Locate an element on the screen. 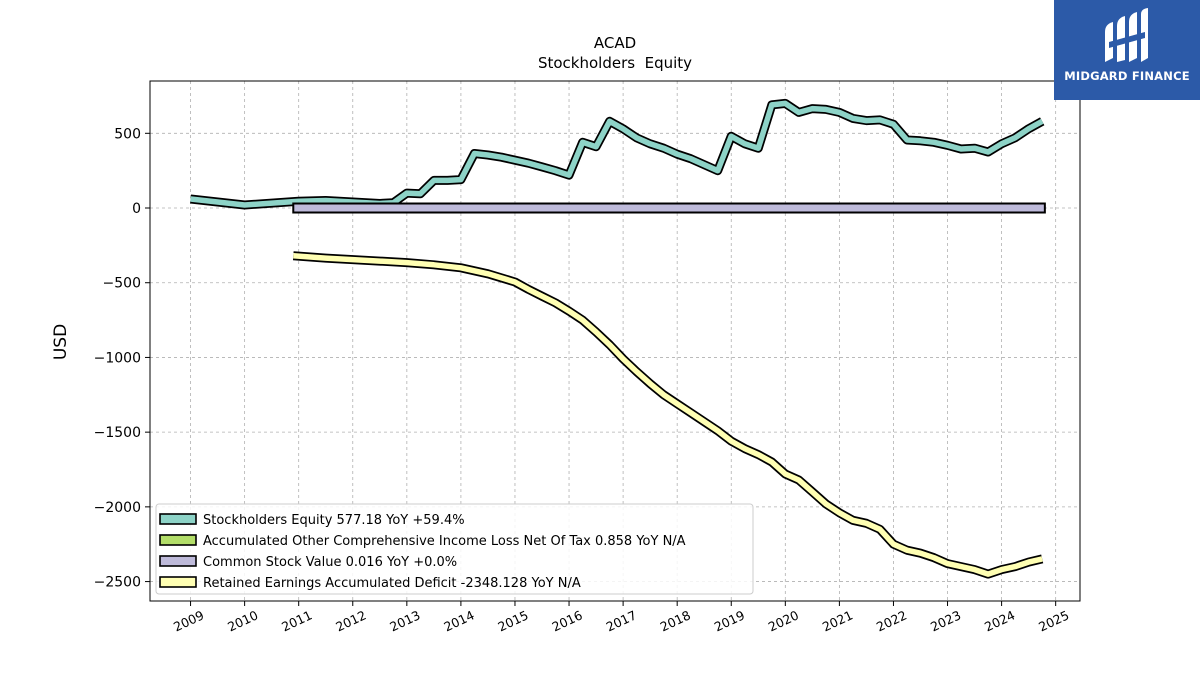 This screenshot has width=1200, height=675. x-tick-label: 2025 is located at coordinates (1053, 620).